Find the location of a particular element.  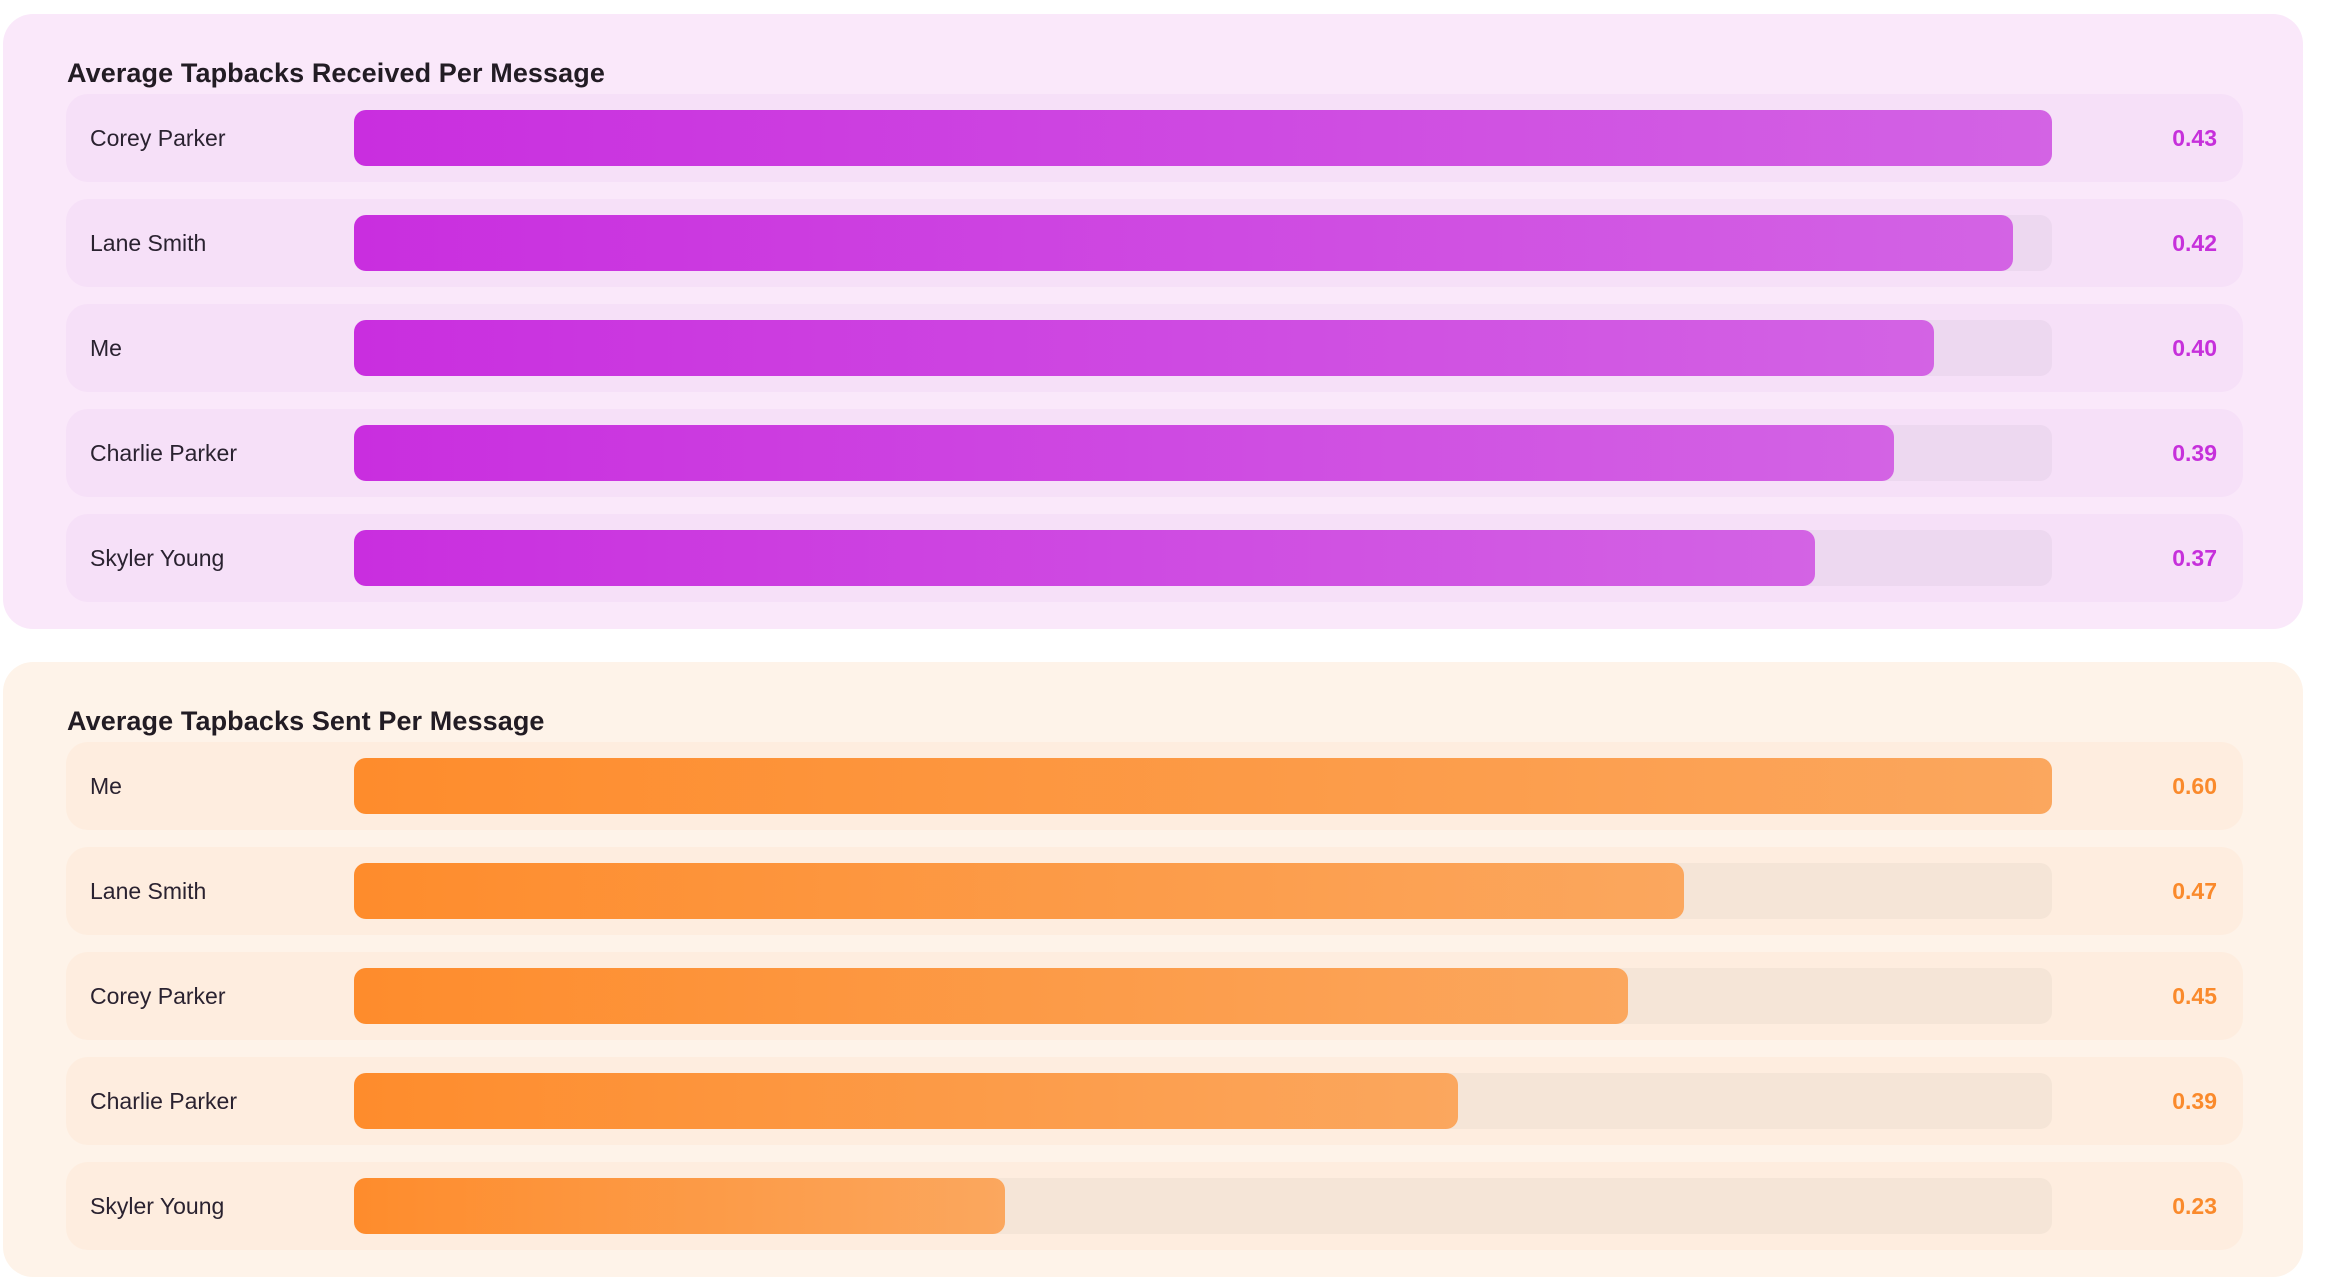

bar-row: Skyler Young 0.23 is located at coordinates (1154, 1206).